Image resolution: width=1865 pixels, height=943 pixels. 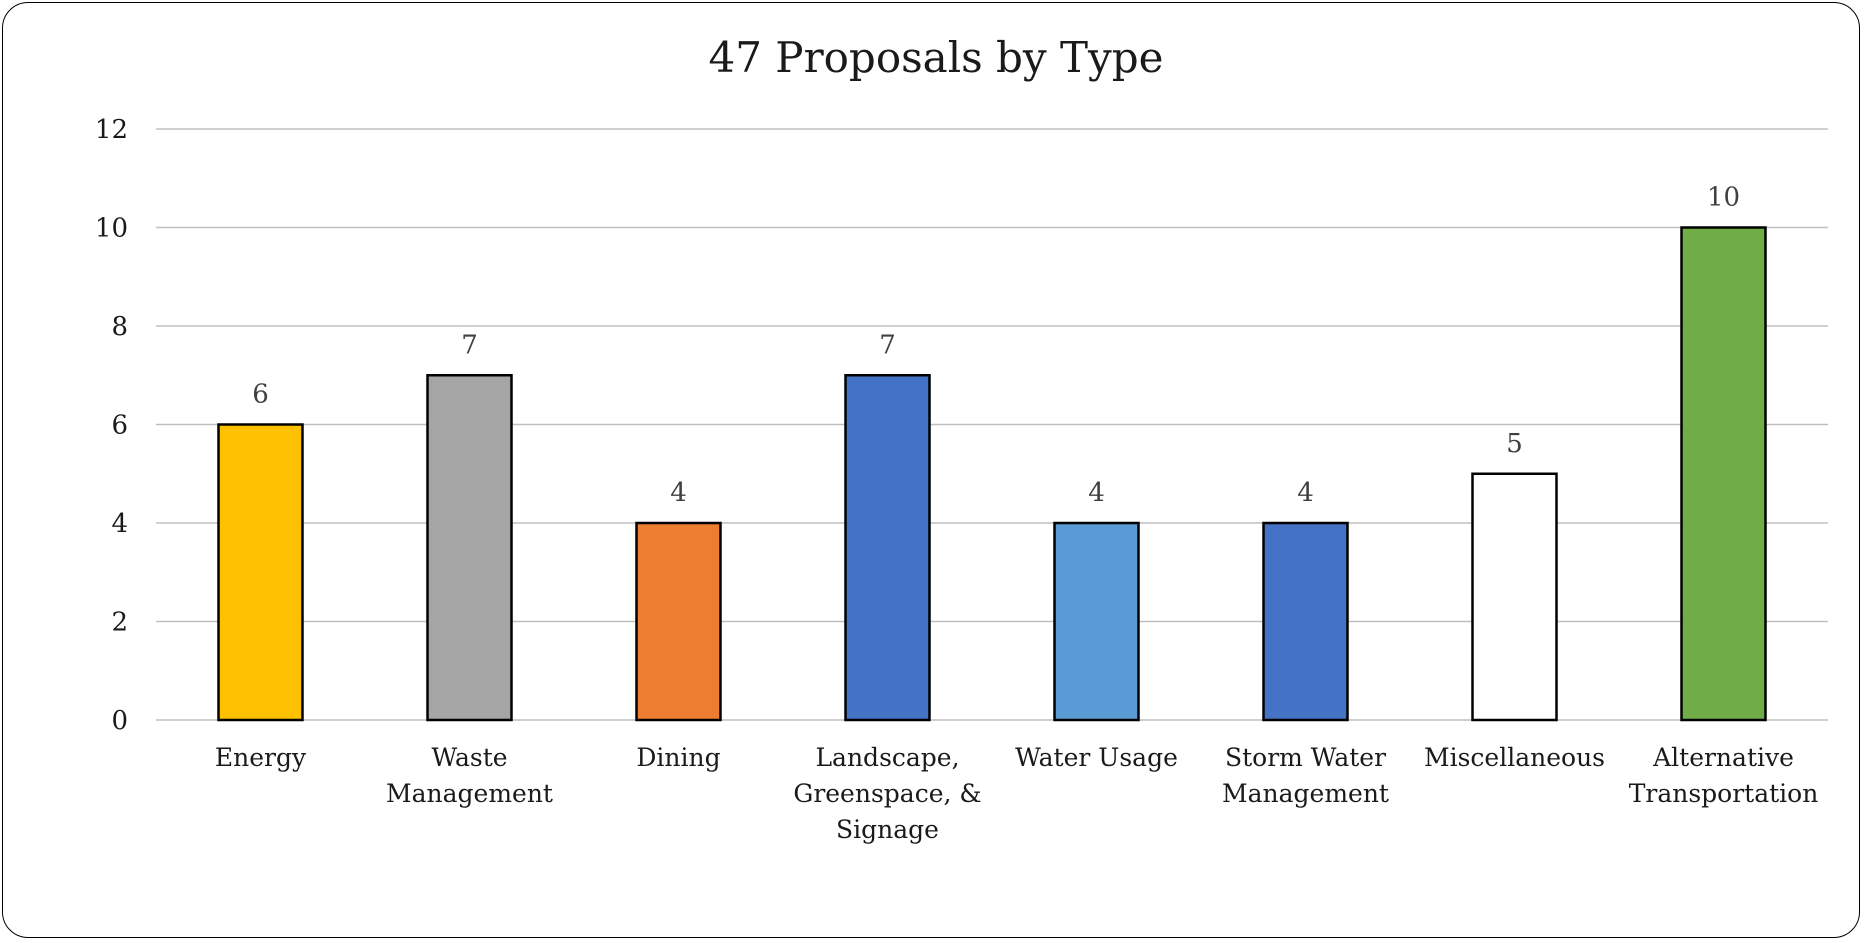 I want to click on x-tick-label: Dining, so click(x=678, y=757).